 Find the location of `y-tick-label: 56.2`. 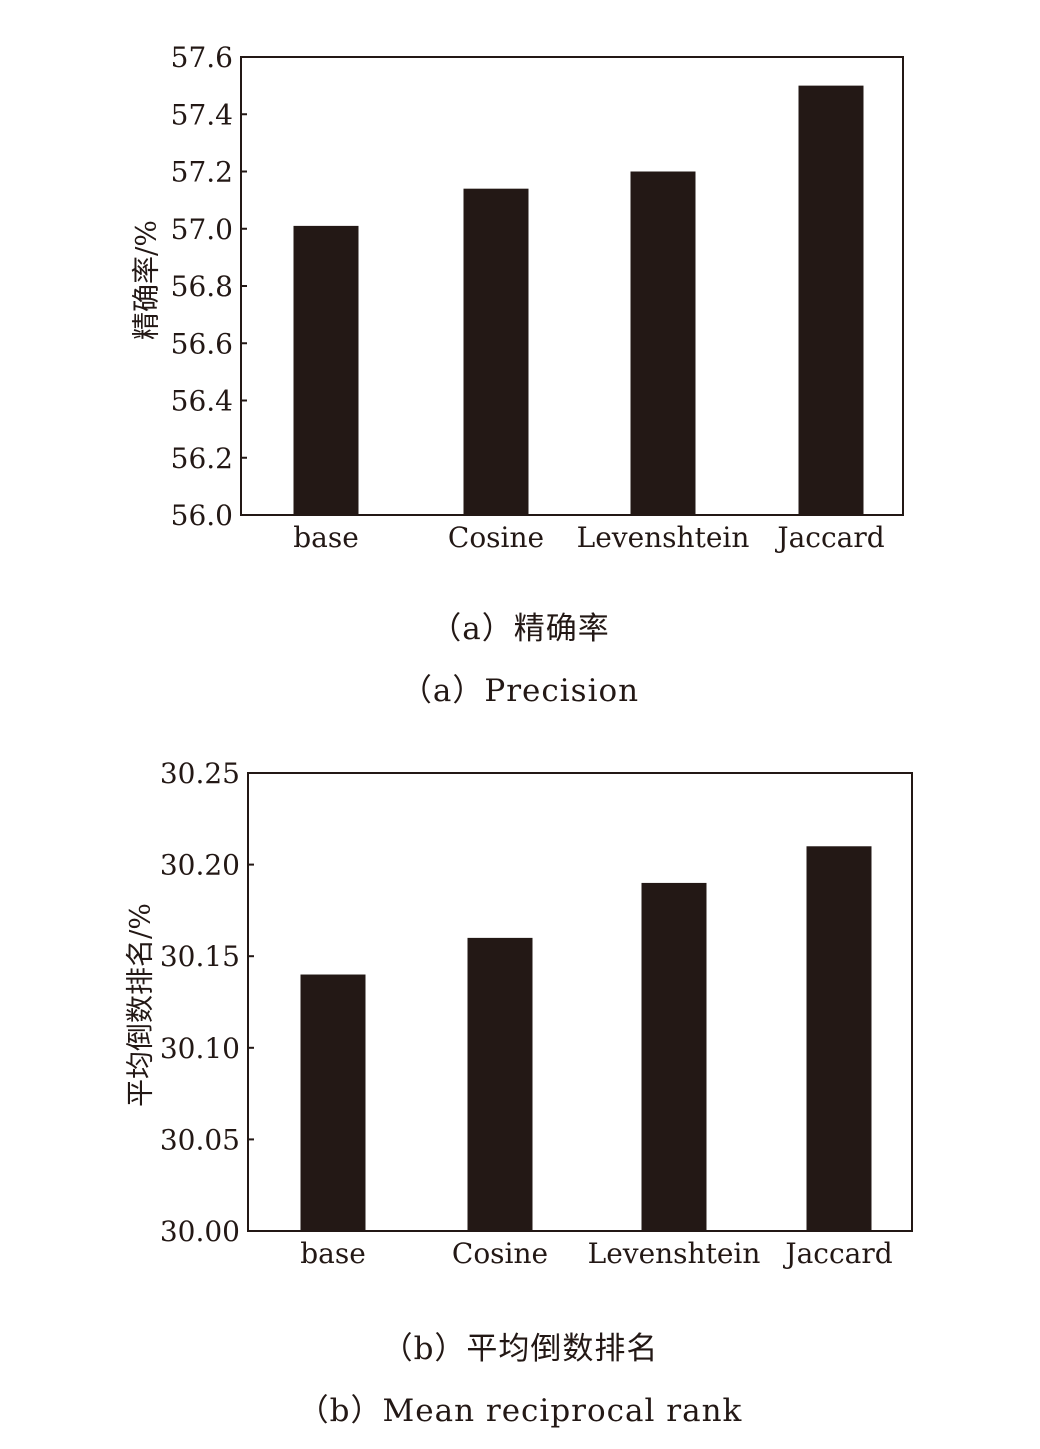

y-tick-label: 56.2 is located at coordinates (202, 458).